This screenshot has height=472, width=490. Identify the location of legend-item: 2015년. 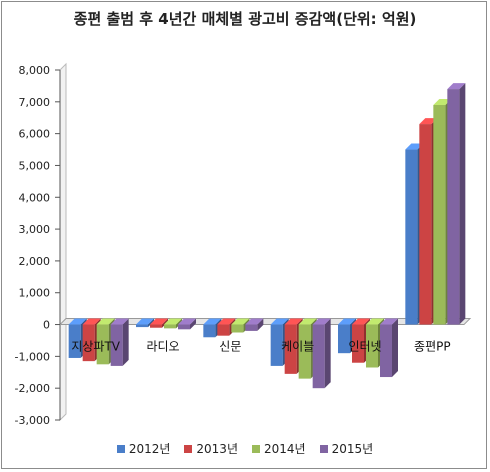
(346, 448).